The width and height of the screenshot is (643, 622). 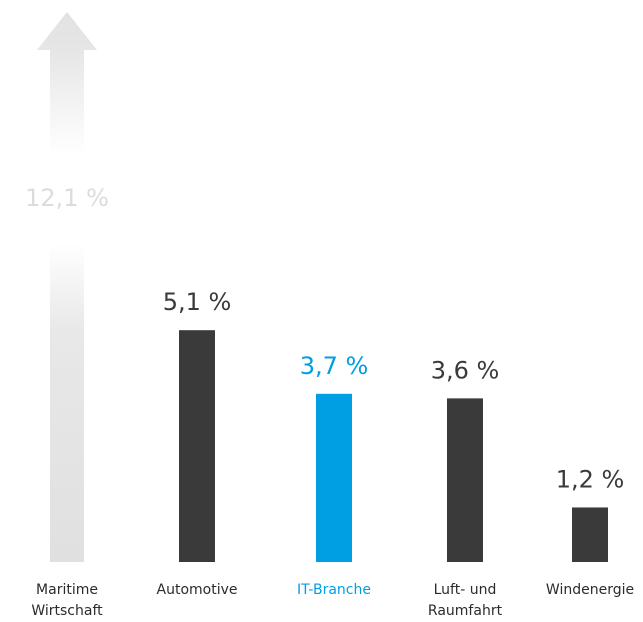 I want to click on category-label: IT-Branche, so click(x=334, y=590).